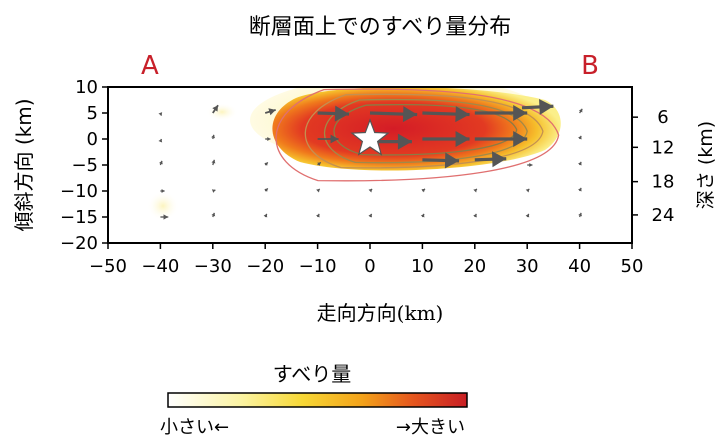 The height and width of the screenshot is (439, 726). What do you see at coordinates (527, 266) in the screenshot?
I see `x-tick-label: 30` at bounding box center [527, 266].